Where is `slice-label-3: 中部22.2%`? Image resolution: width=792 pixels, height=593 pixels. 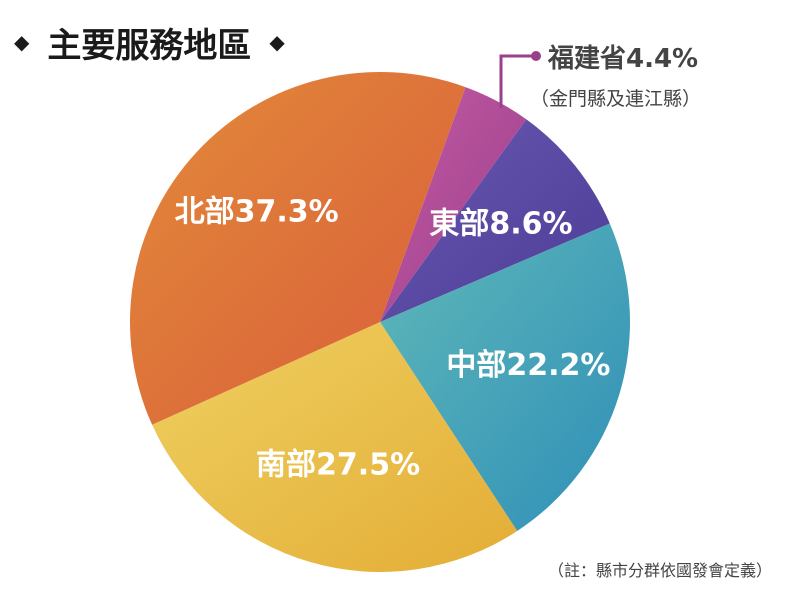
slice-label-3: 中部22.2% is located at coordinates (528, 365).